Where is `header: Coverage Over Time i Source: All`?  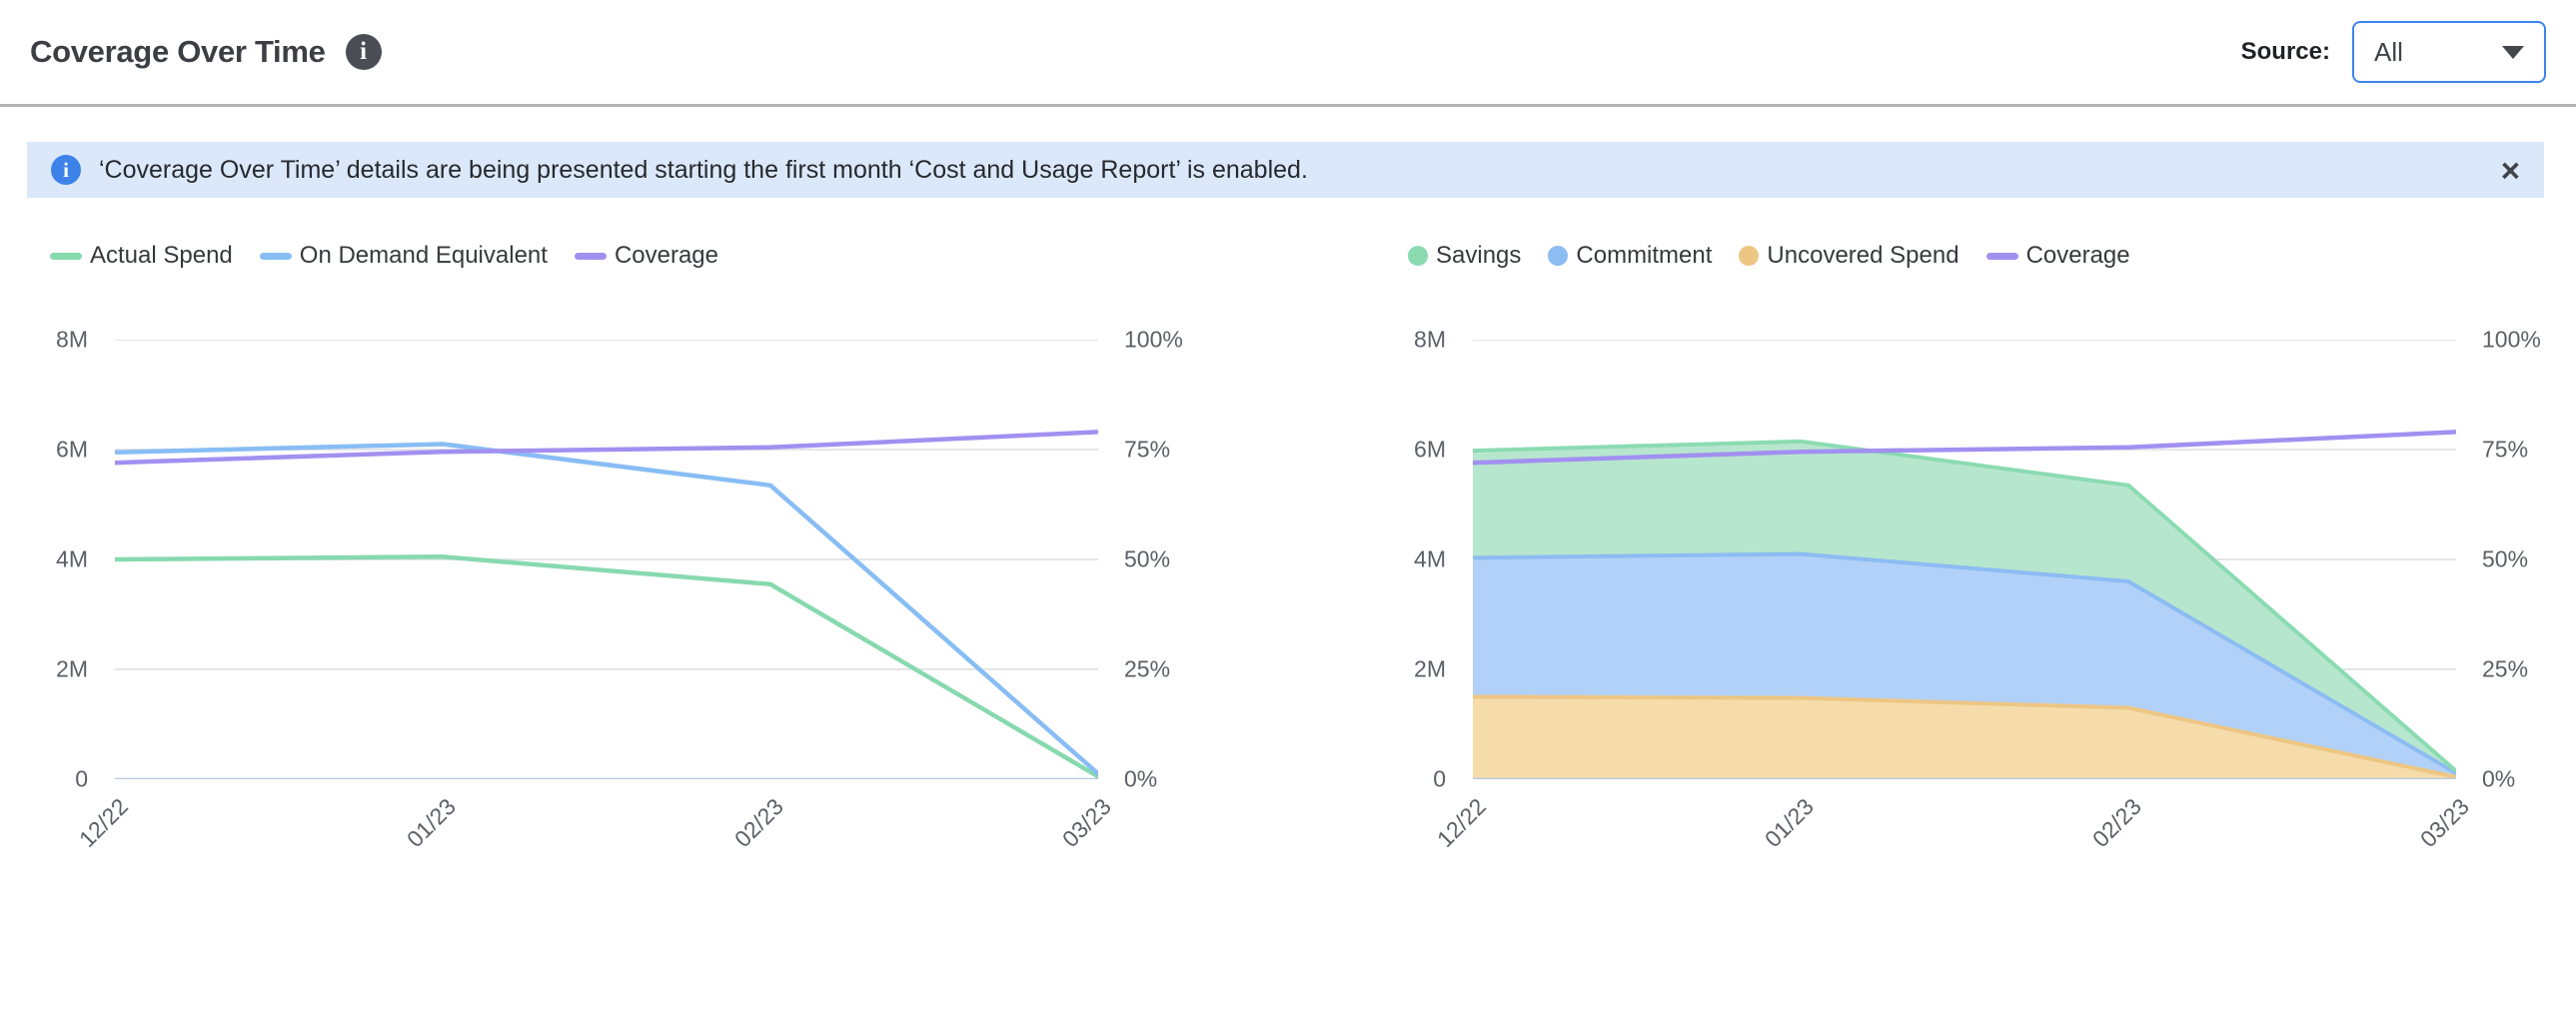
header: Coverage Over Time i Source: All is located at coordinates (1288, 53).